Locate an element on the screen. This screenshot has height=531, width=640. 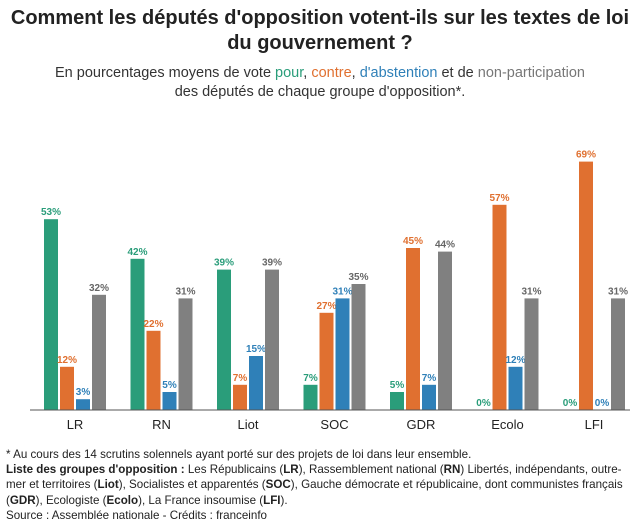
bar-lr-contre is located at coordinates (67, 388).